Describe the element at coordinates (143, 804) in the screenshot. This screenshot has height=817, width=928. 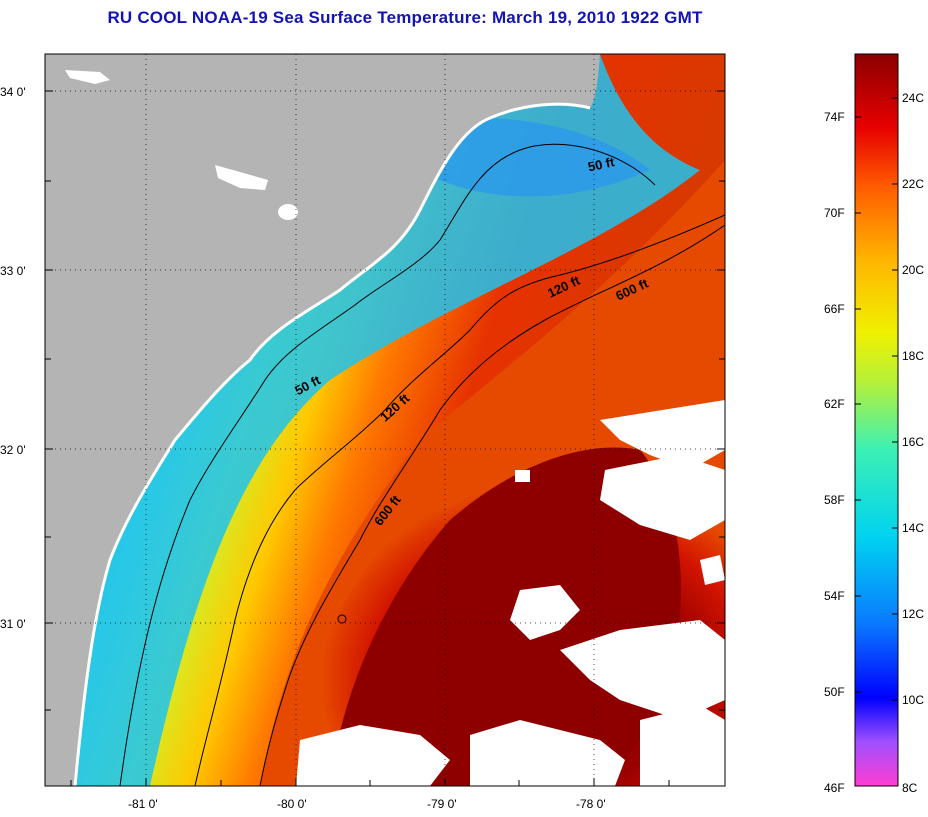
I see `lon-label: -81 0'` at that location.